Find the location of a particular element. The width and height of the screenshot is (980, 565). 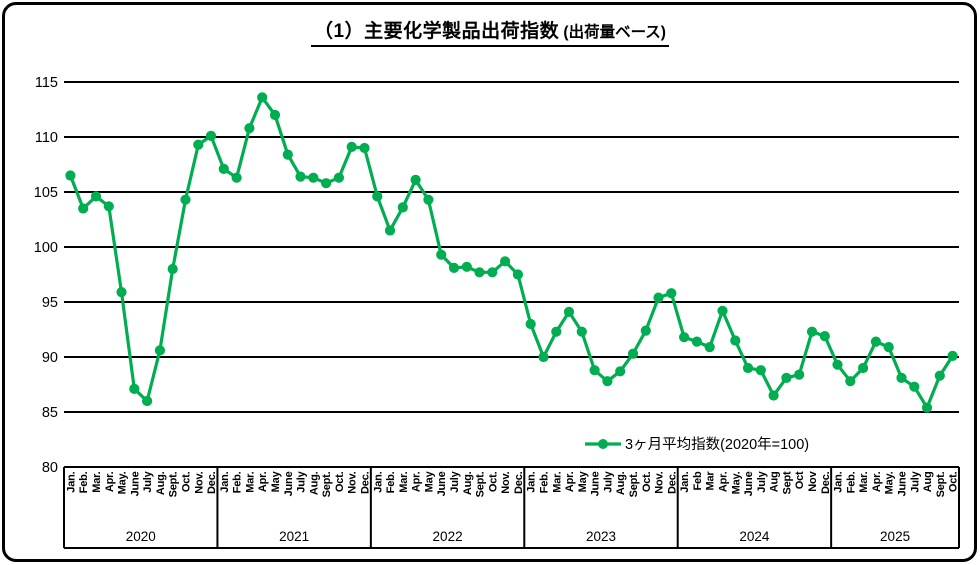

month-label: Aug. is located at coordinates (314, 483).